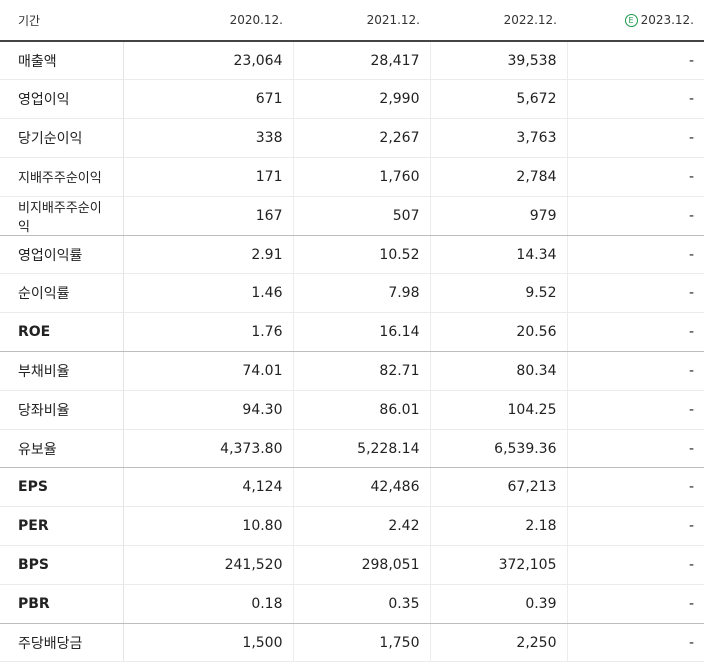 The height and width of the screenshot is (662, 704). Describe the element at coordinates (62, 604) in the screenshot. I see `row-label: PBR` at that location.